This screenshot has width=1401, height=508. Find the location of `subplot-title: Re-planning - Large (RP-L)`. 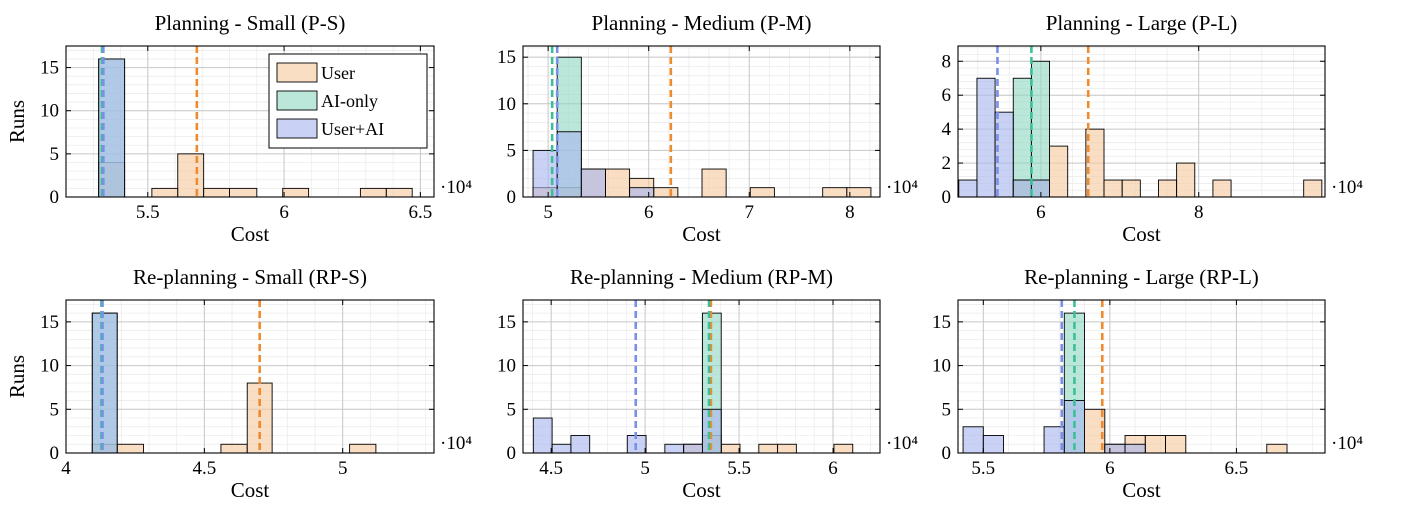

subplot-title: Re-planning - Large (RP-L) is located at coordinates (1141, 277).